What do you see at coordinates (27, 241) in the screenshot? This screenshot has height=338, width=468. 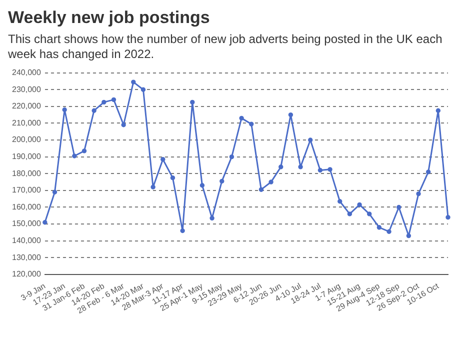 I see `y-tick-label: 140,000` at bounding box center [27, 241].